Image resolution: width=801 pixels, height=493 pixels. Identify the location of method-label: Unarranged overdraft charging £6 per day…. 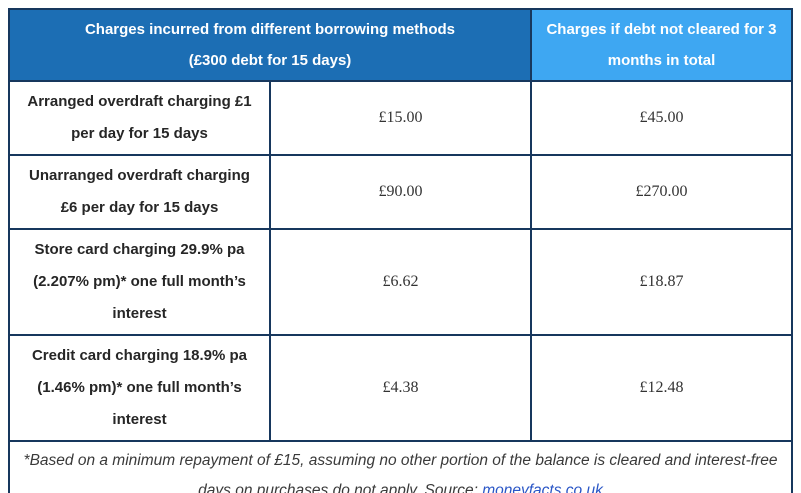
(139, 191).